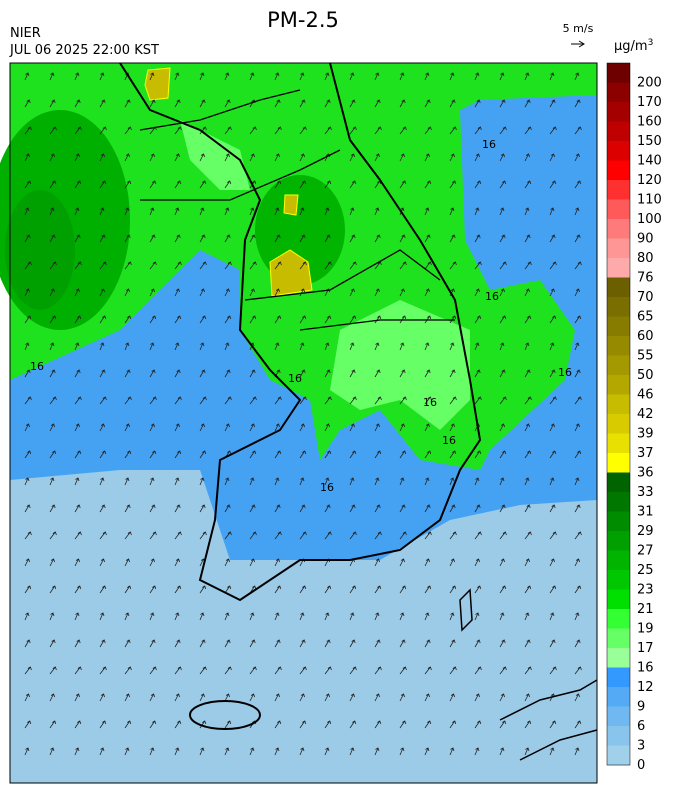 This screenshot has height=795, width=673. What do you see at coordinates (645, 258) in the screenshot?
I see `colorbar-label: 80` at bounding box center [645, 258].